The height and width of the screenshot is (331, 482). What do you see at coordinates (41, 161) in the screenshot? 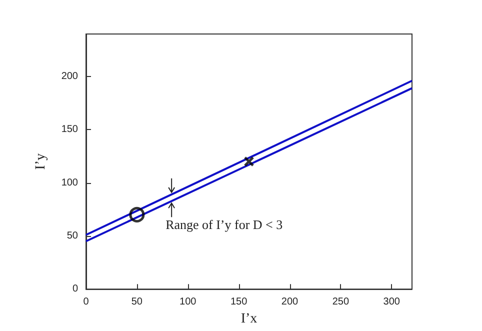
I see `y-axis-title: I’y` at bounding box center [41, 161].